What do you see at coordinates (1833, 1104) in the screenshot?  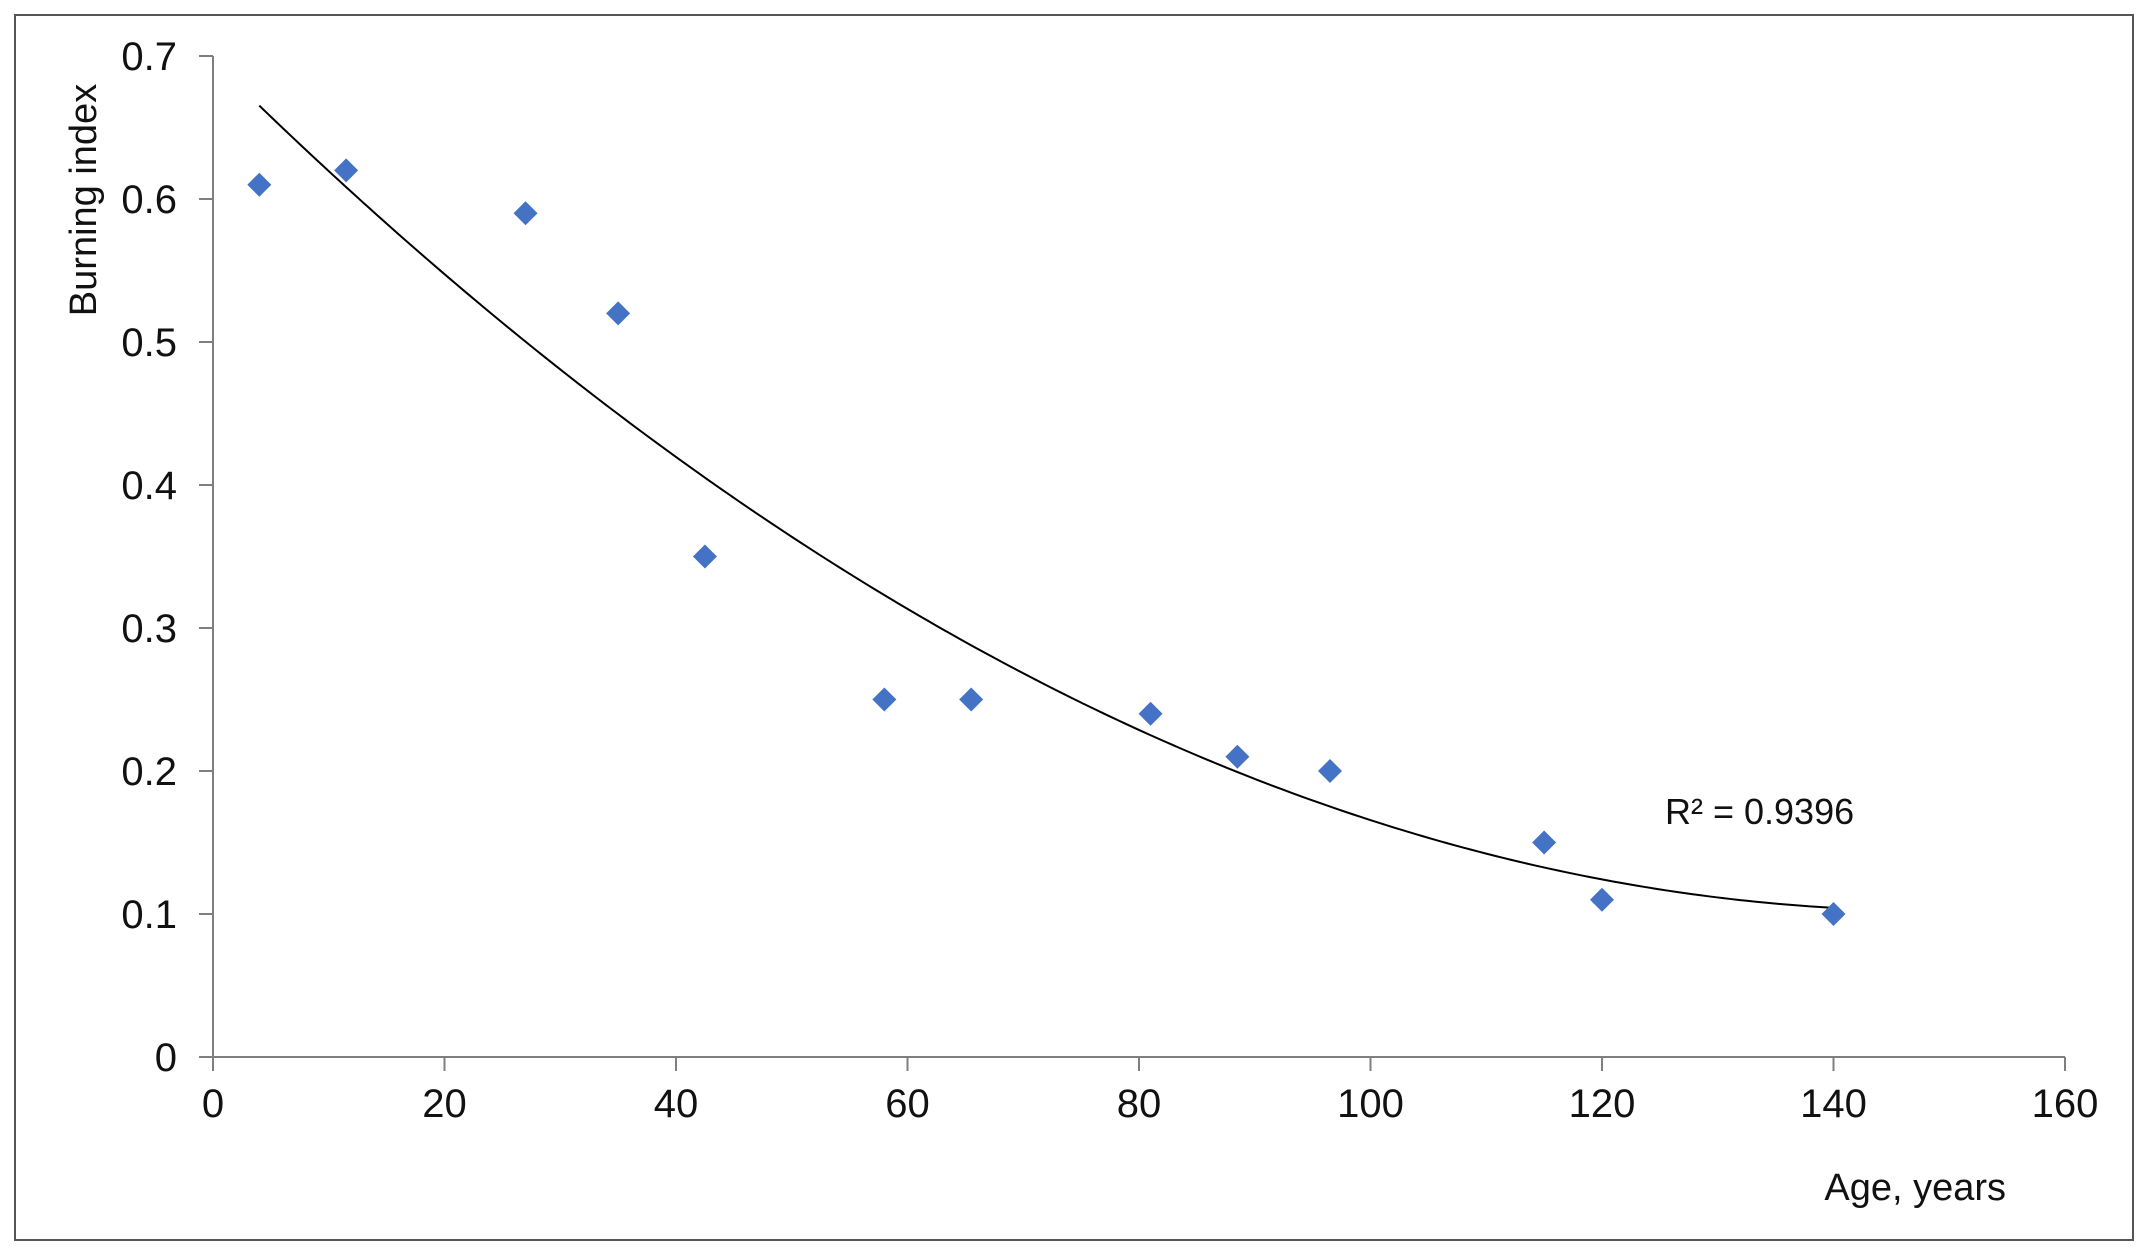 I see `x-tick-label: 140` at bounding box center [1833, 1104].